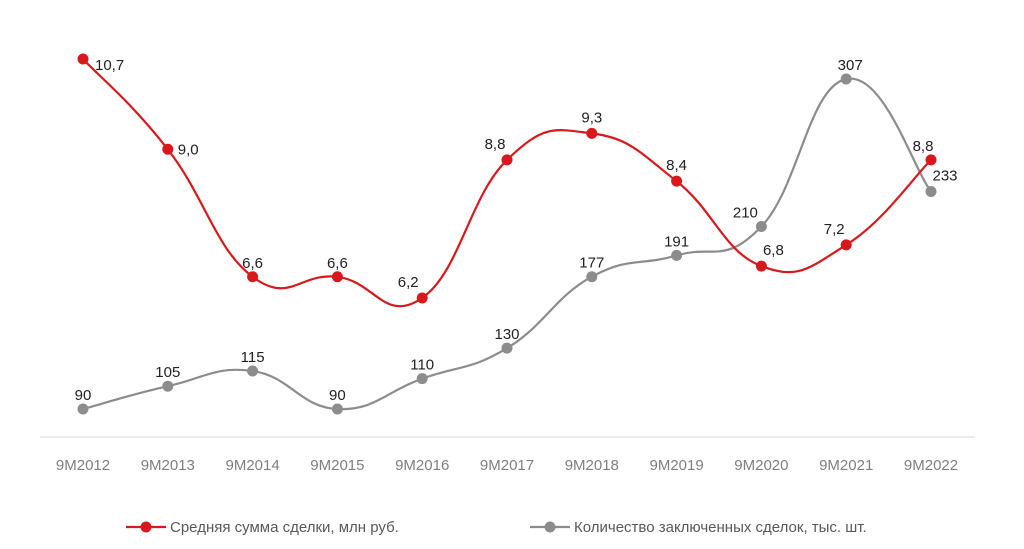  I want to click on legend-item: Средняя сумма сделки, млн руб., so click(262, 527).